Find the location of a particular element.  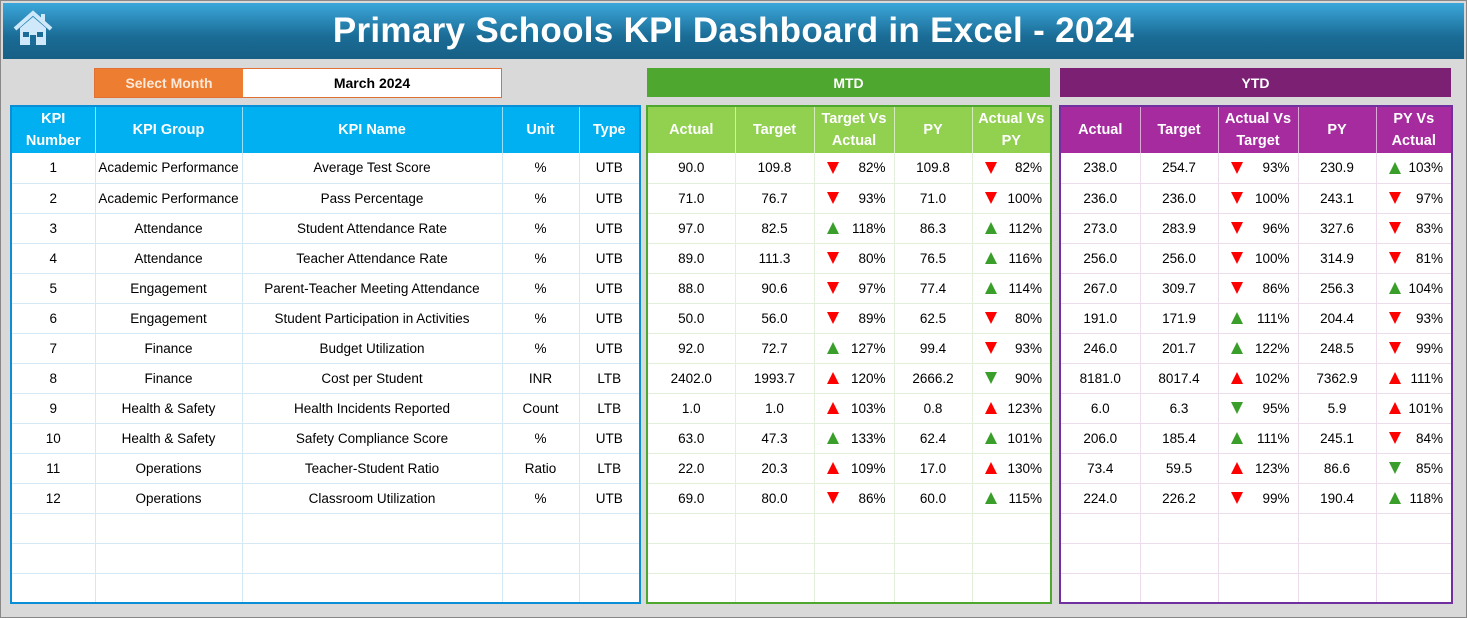

cell-ratio: 123% is located at coordinates (1258, 468).